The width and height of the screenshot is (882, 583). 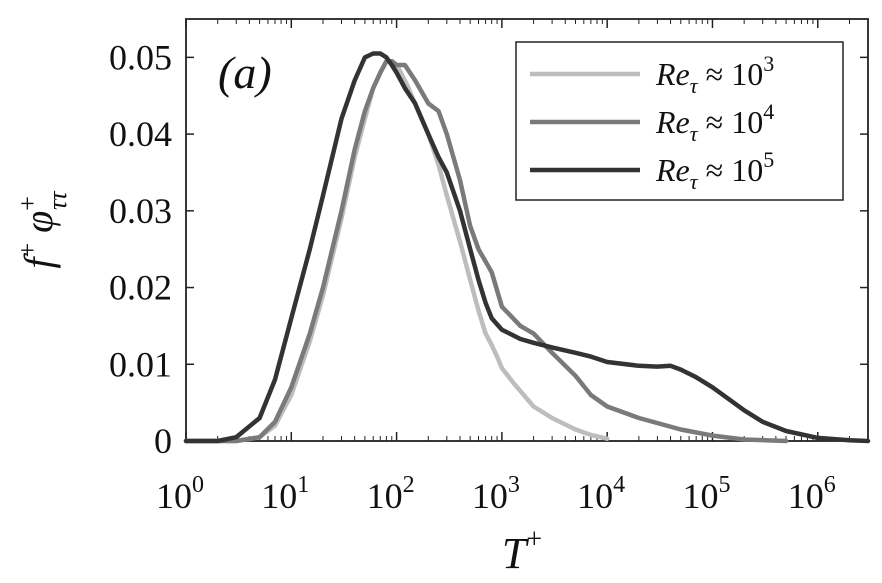 I want to click on x-tick-label: 10², so click(x=391, y=494).